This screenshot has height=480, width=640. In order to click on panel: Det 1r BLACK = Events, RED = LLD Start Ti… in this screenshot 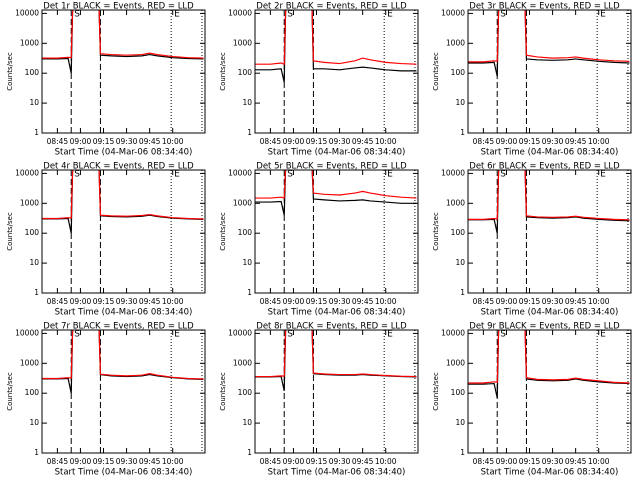, I will do `click(106, 80)`.